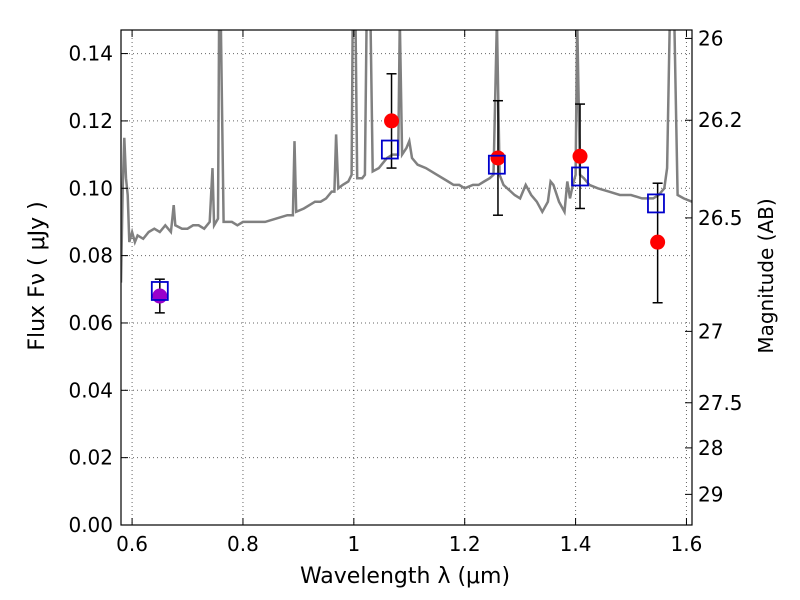 This screenshot has width=800, height=600. Describe the element at coordinates (710, 38) in the screenshot. I see `mag-tick-label: 26` at that location.